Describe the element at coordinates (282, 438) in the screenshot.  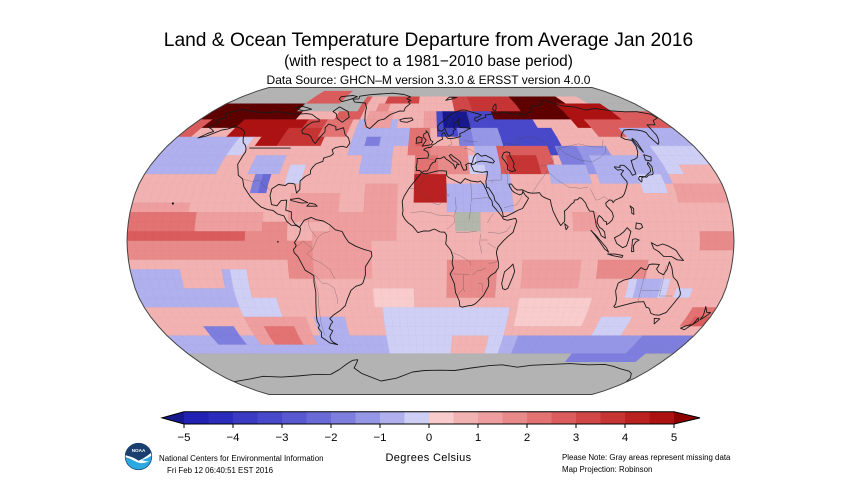
I see `svg-text: −3` at that location.